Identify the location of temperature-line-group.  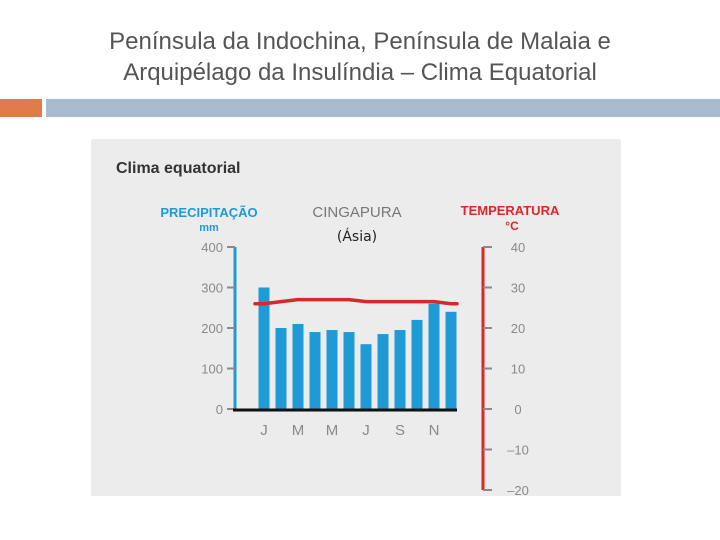
(356, 301).